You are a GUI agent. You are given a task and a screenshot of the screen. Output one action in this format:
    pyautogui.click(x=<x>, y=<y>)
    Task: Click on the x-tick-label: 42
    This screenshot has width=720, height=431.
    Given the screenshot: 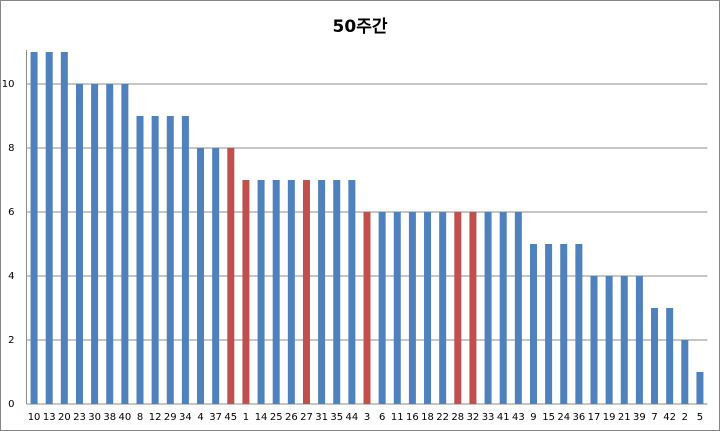 What is the action you would take?
    pyautogui.click(x=669, y=417)
    